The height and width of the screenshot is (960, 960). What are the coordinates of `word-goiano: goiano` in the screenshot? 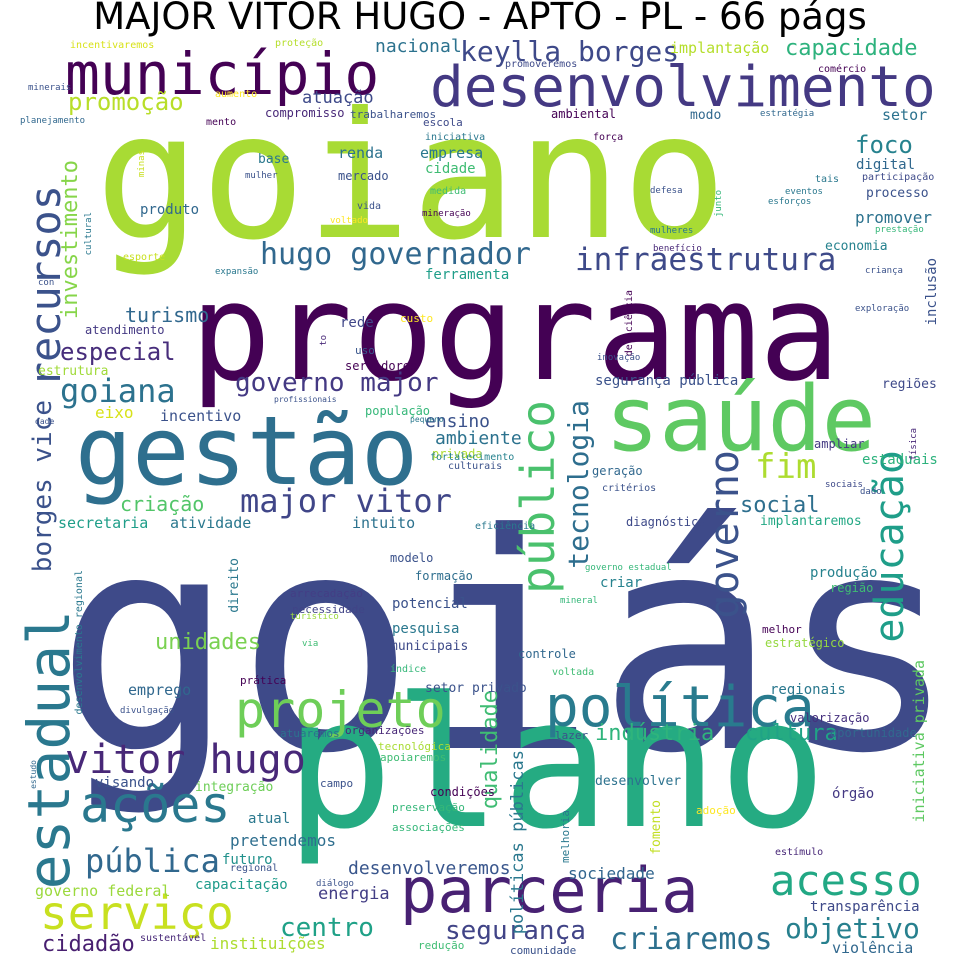 It's located at (411, 177).